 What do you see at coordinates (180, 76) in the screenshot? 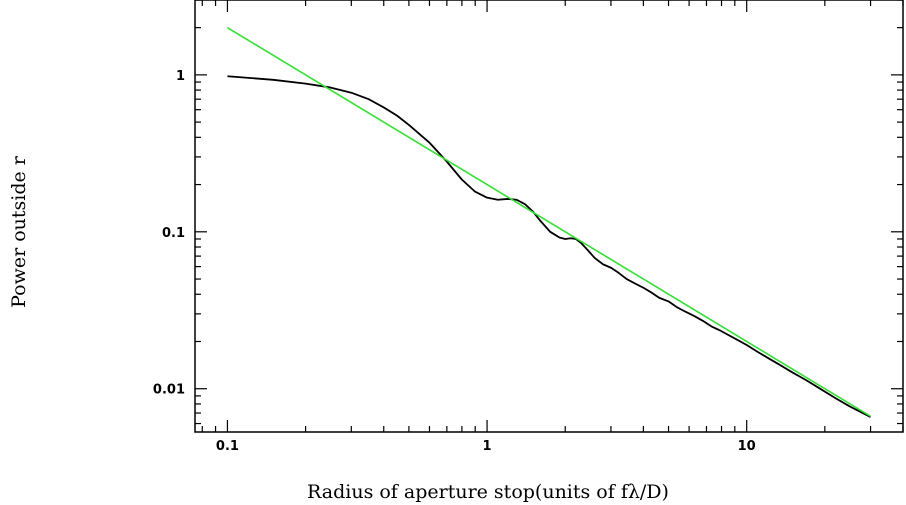
I see `y-tick-label: 1` at bounding box center [180, 76].